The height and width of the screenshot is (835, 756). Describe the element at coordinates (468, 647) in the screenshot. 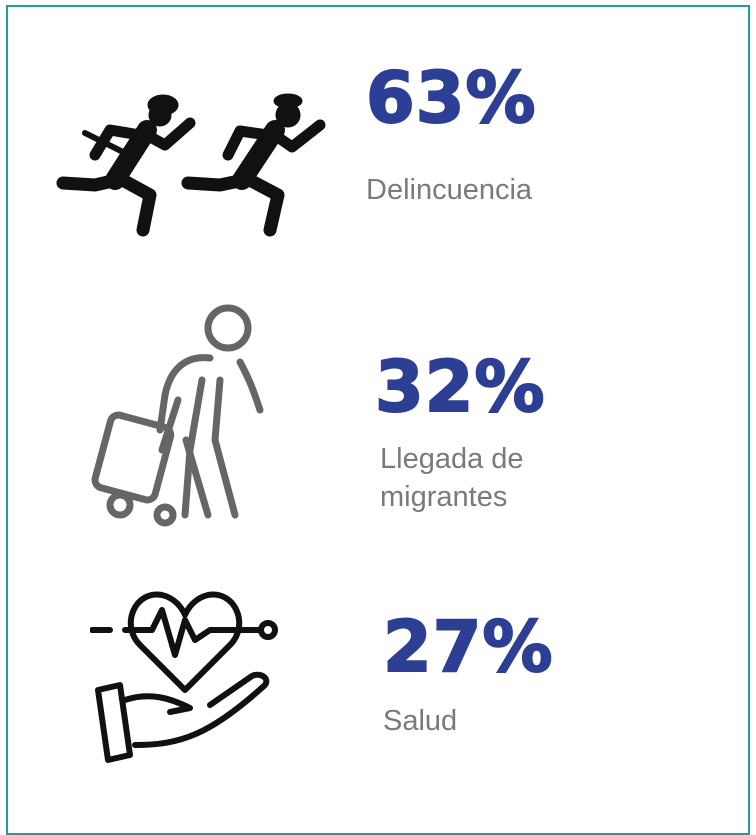

I see `percent: 27%` at that location.